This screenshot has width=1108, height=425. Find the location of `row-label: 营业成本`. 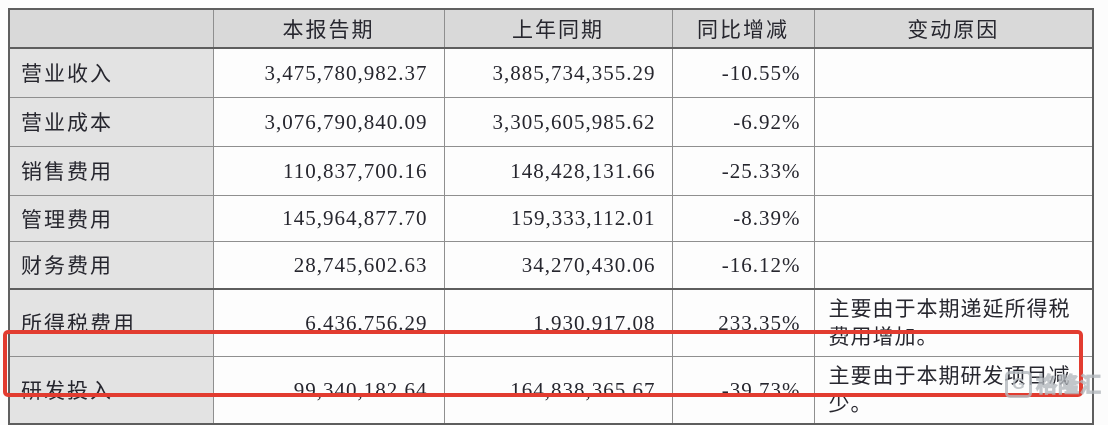

row-label: 营业成本 is located at coordinates (111, 122).